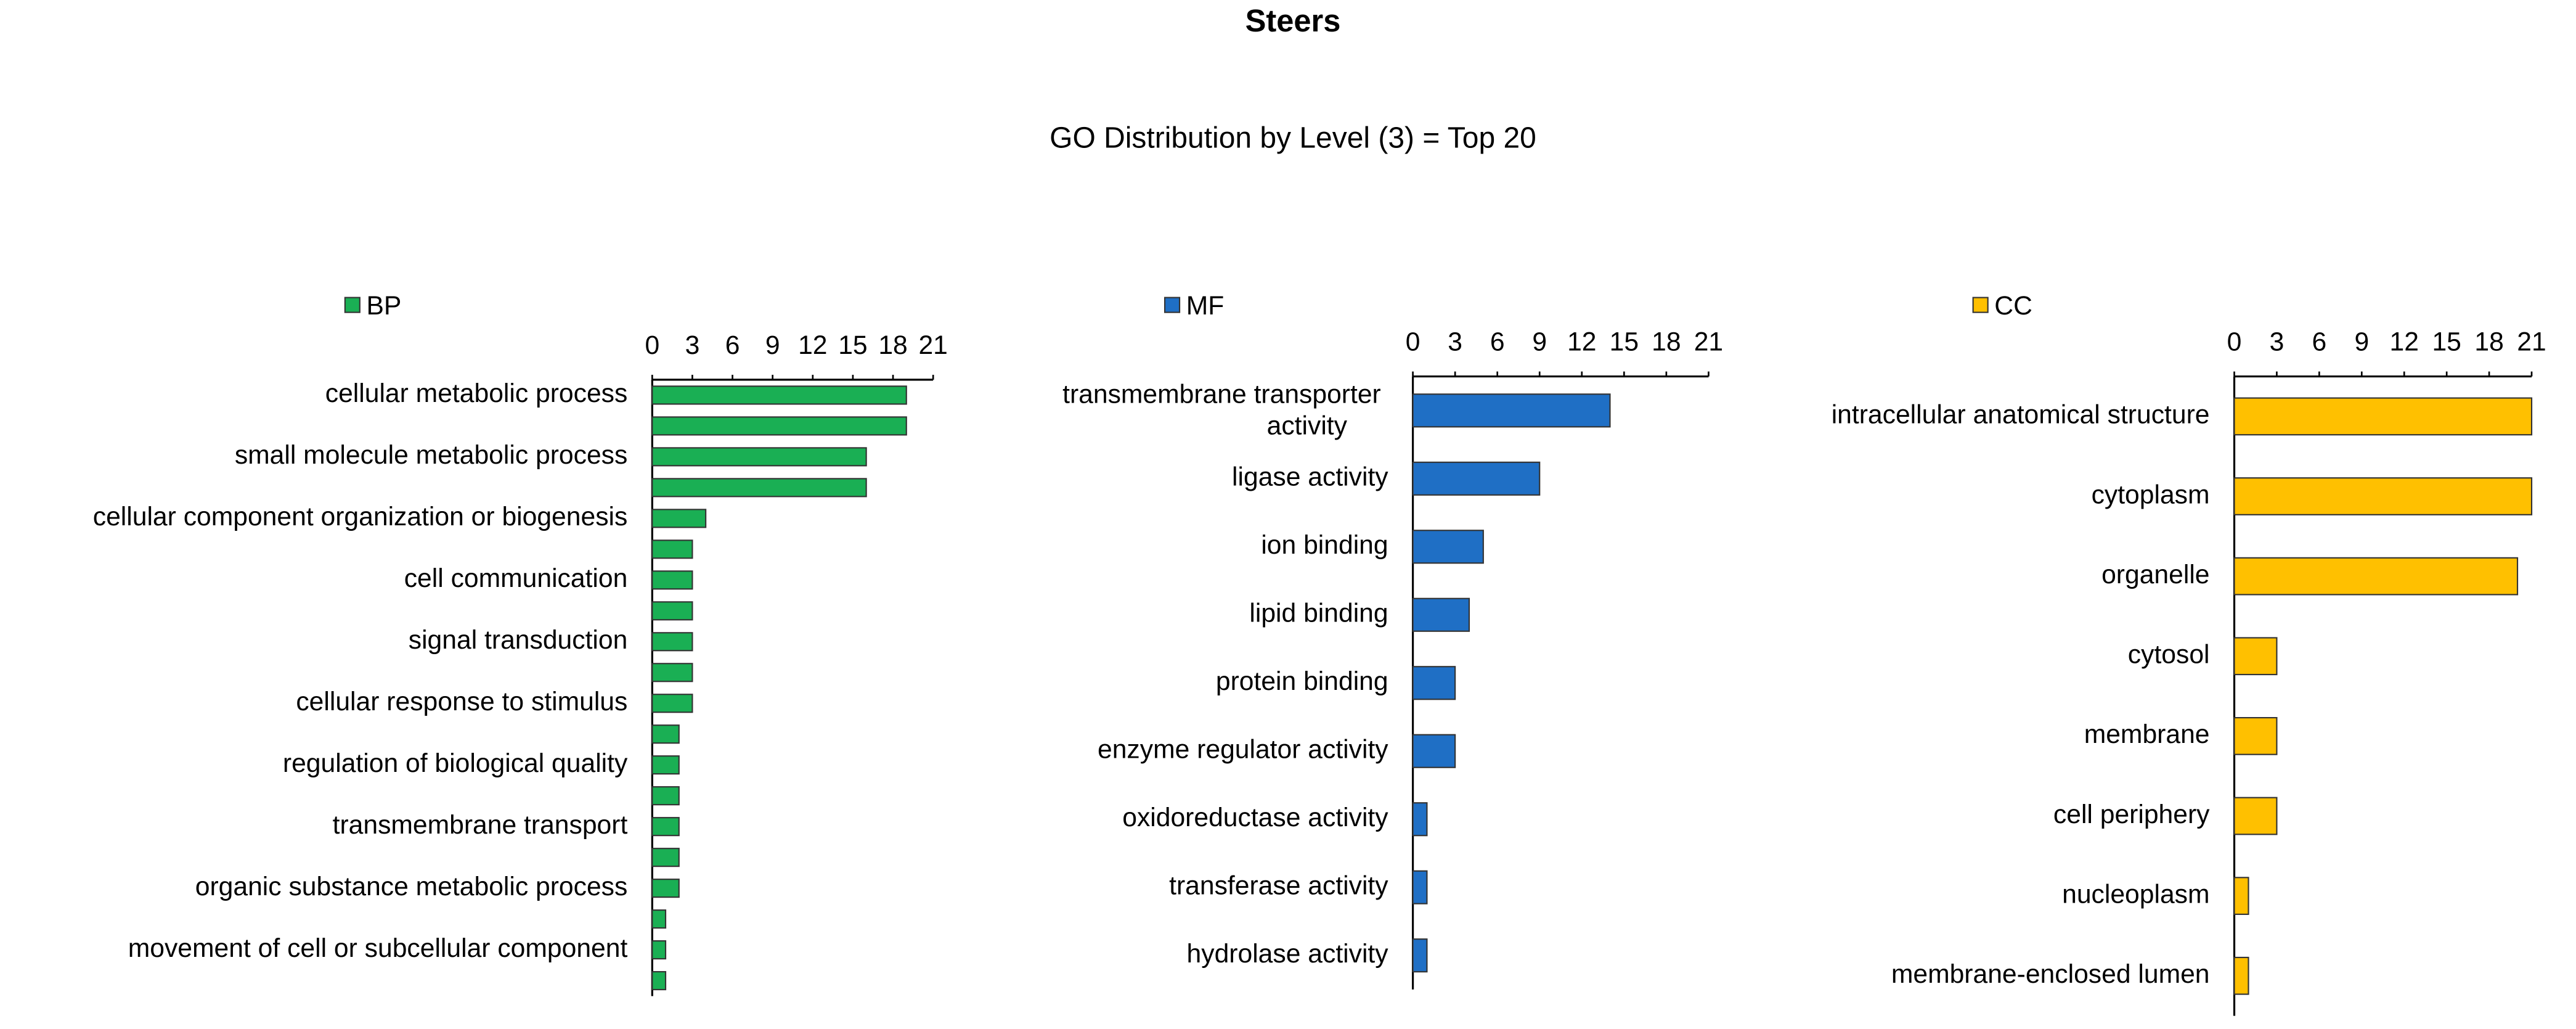 The image size is (2576, 1029). Describe the element at coordinates (1293, 20) in the screenshot. I see `chart-title: Steers` at that location.